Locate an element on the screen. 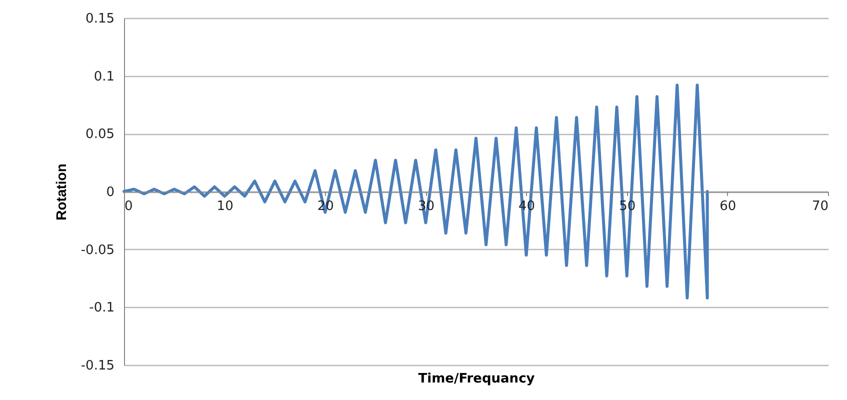  x-tick-label: 0 is located at coordinates (128, 206).